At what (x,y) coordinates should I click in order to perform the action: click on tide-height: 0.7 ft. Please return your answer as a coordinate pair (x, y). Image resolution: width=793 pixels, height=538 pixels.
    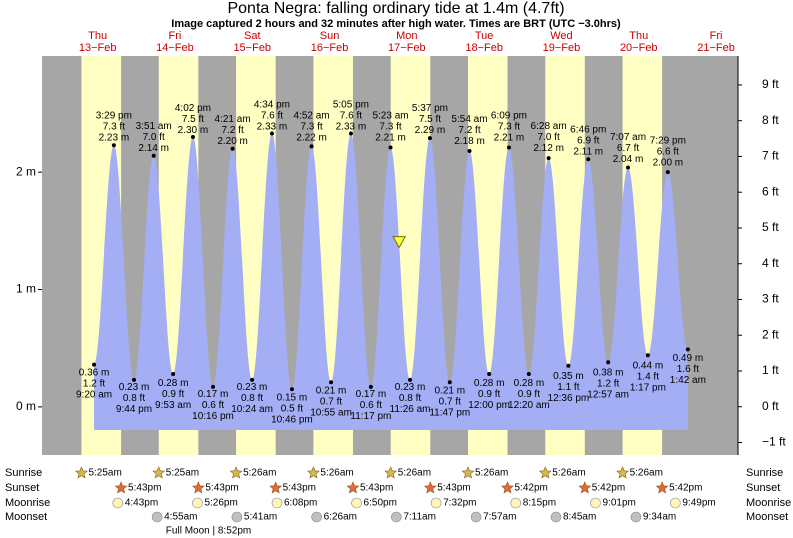
    Looking at the image, I should click on (331, 401).